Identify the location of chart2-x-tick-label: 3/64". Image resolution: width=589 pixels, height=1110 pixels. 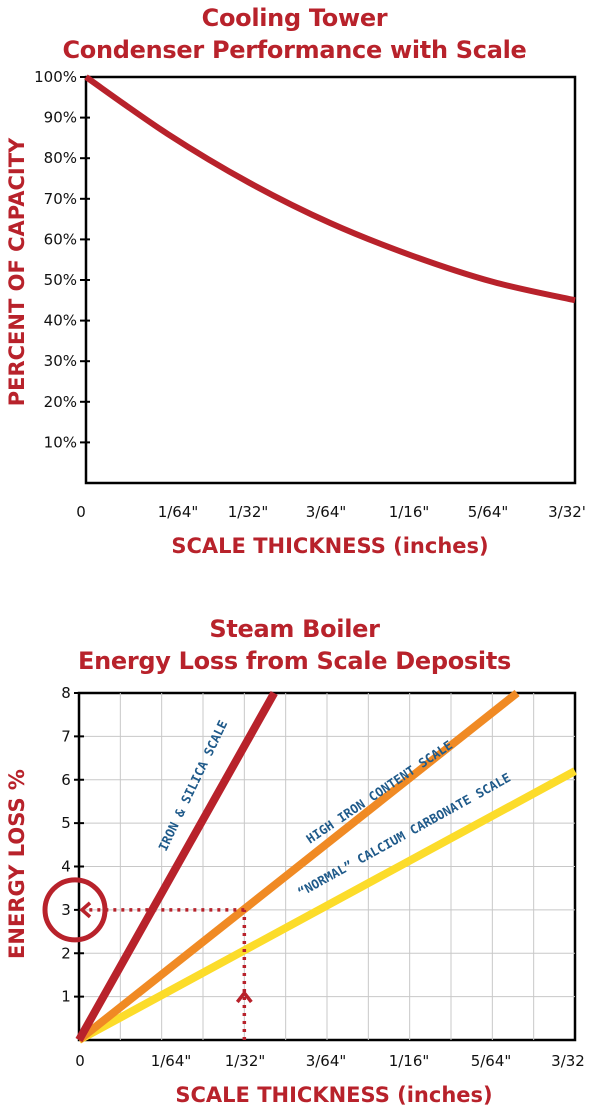
(326, 1061).